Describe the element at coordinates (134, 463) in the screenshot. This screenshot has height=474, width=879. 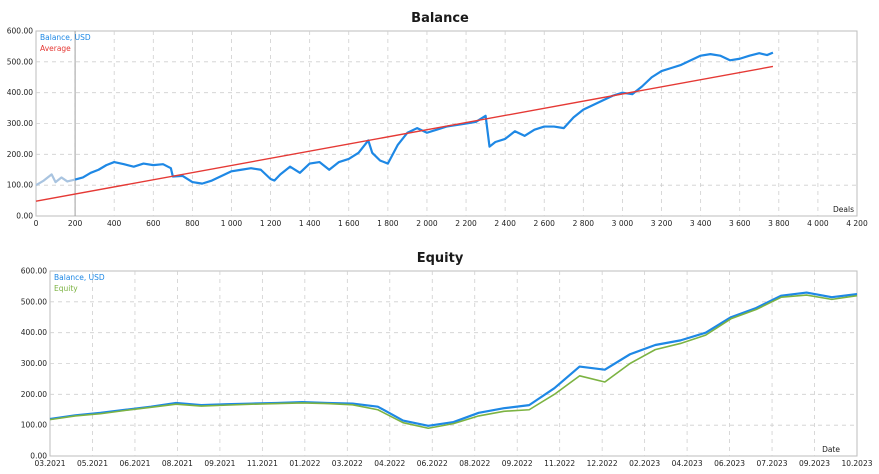
I see `x-tick-label: 06.2021` at that location.